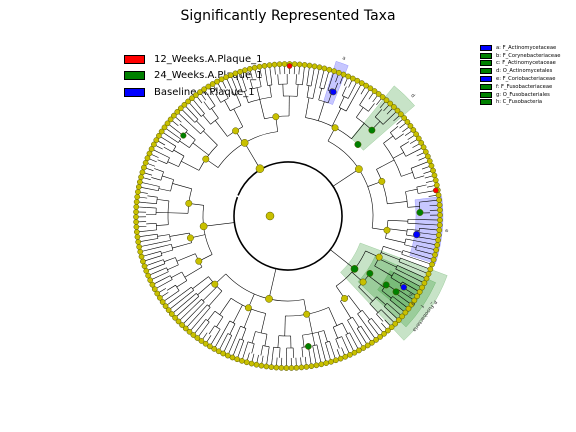 The height and width of the screenshot is (432, 576). What do you see at coordinates (520, 48) in the screenshot?
I see `clade-legend-item: a: F_Actinomycetaceae` at bounding box center [520, 48].